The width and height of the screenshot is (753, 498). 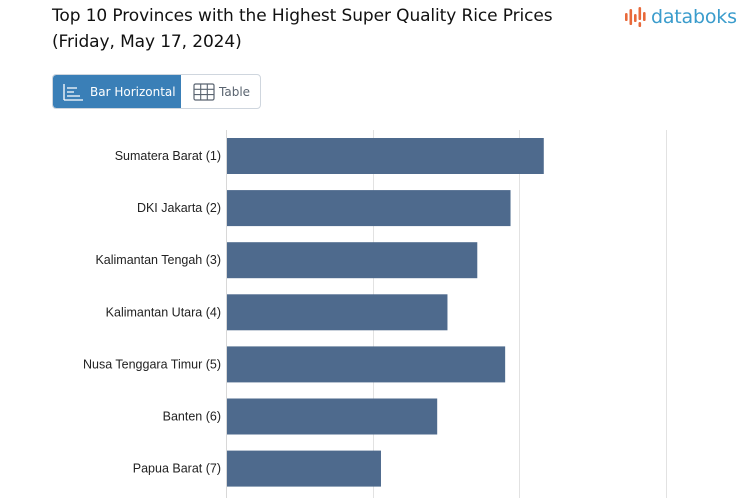 I want to click on tab-table: Table, so click(x=220, y=91).